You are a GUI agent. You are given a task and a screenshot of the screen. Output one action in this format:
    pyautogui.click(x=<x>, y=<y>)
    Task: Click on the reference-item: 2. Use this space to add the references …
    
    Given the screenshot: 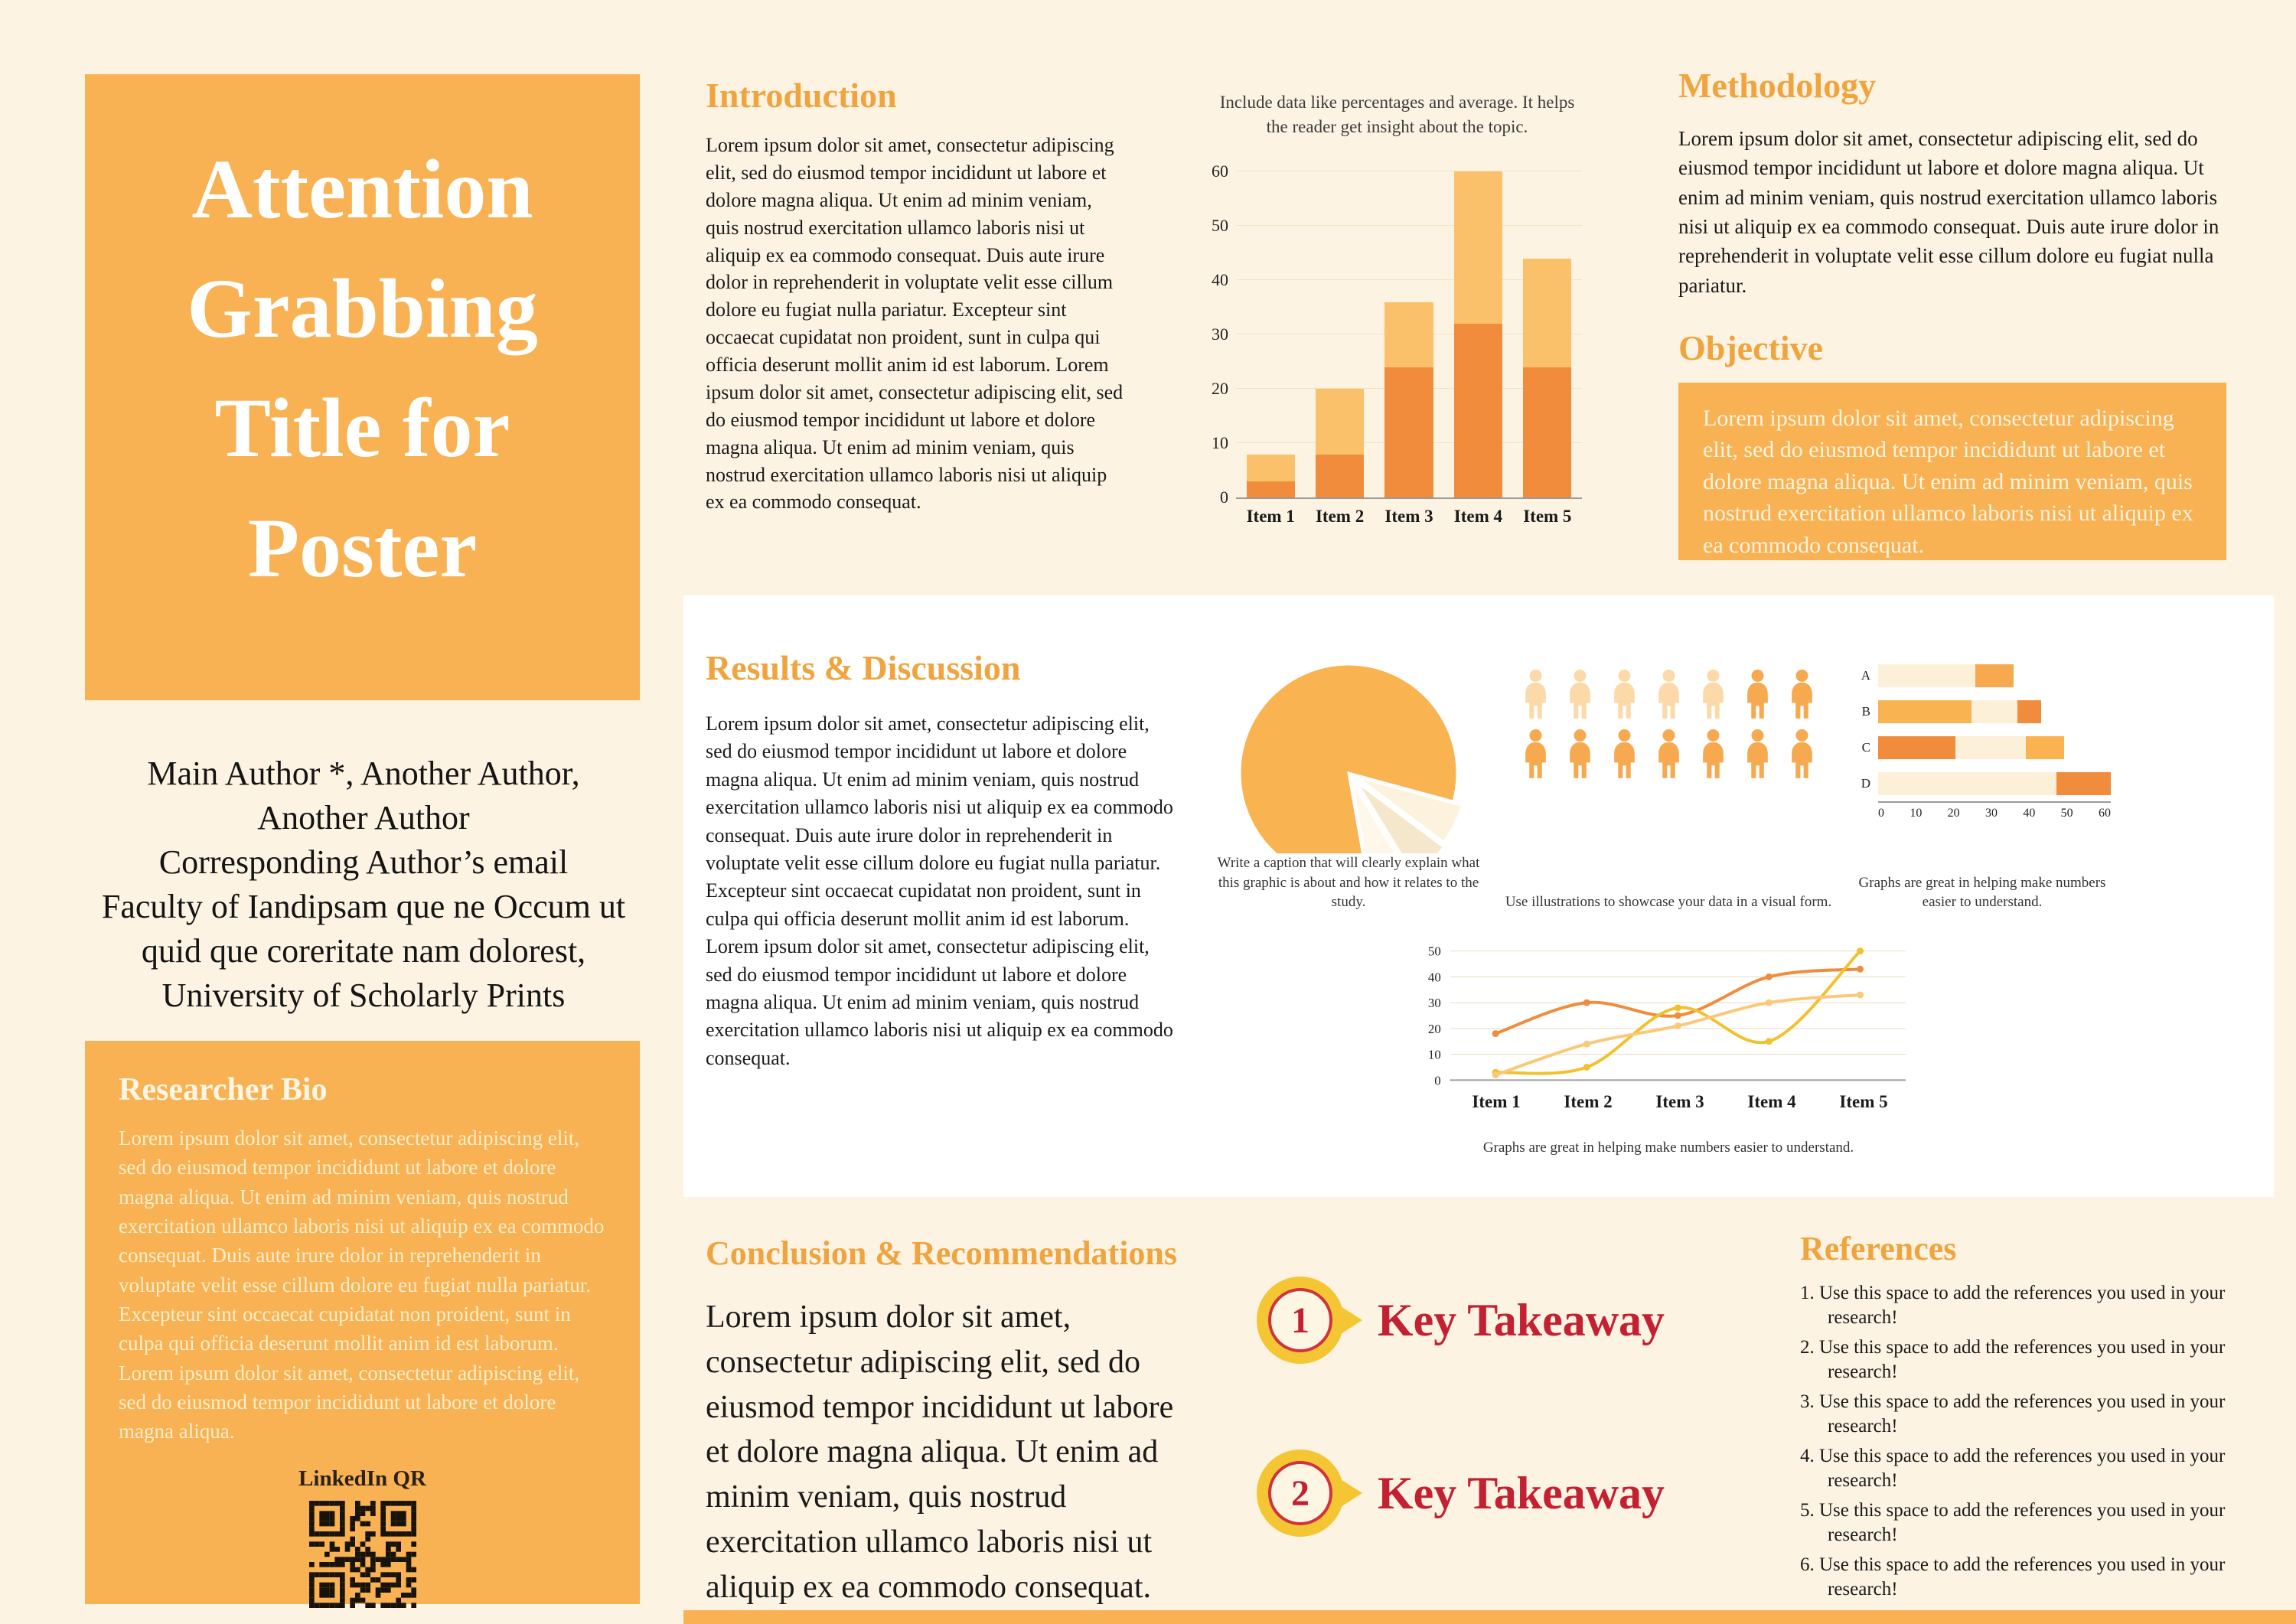 What is the action you would take?
    pyautogui.click(x=2013, y=1360)
    